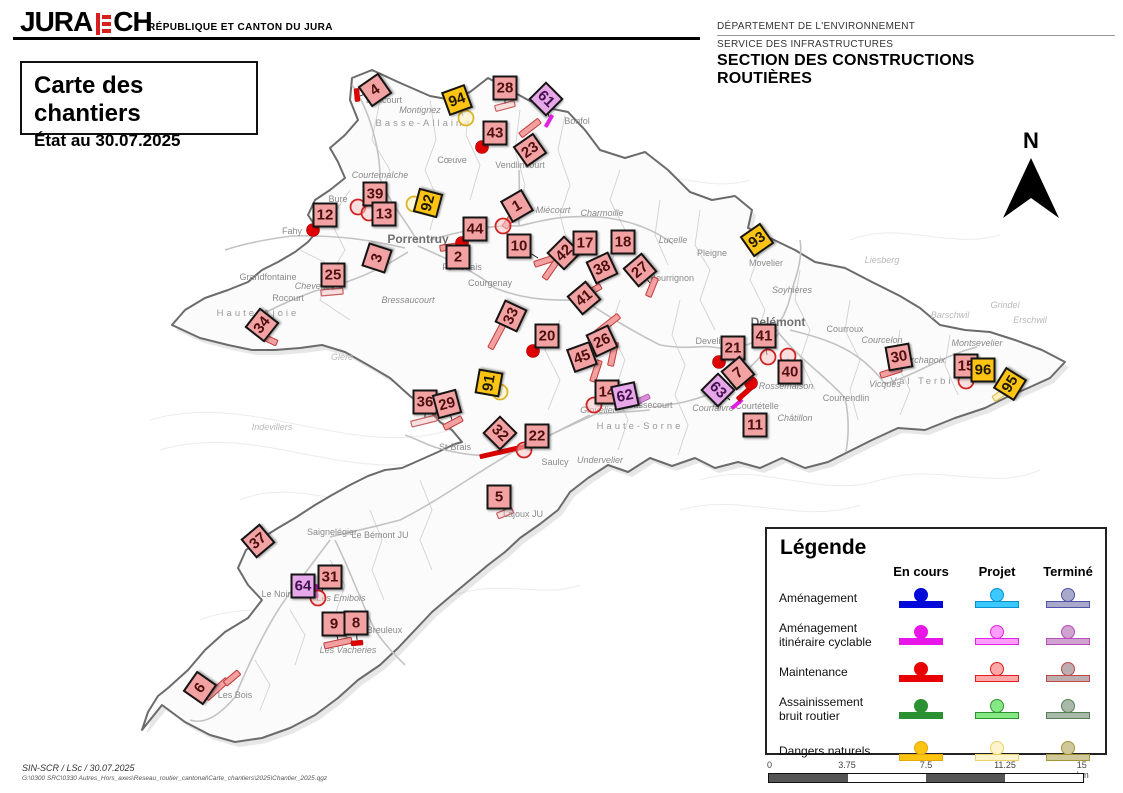  Describe the element at coordinates (1031, 140) in the screenshot. I see `north-label: N` at that location.